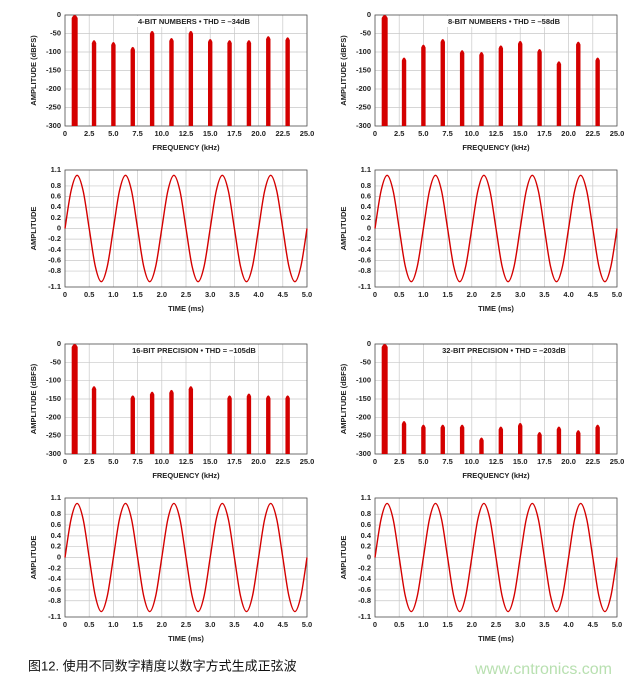 Image resolution: width=631 pixels, height=684 pixels. I want to click on title-background, so click(504, 21).